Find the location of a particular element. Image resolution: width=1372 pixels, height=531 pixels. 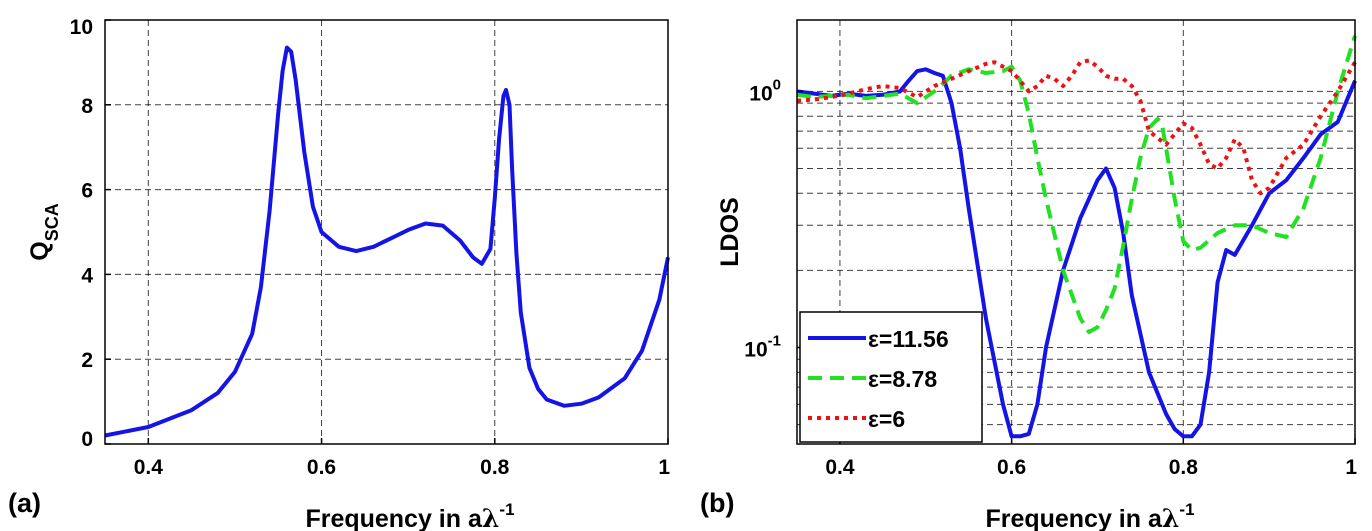

legend: ε=11.56 ε=8.78 ε=6 is located at coordinates (891, 377).